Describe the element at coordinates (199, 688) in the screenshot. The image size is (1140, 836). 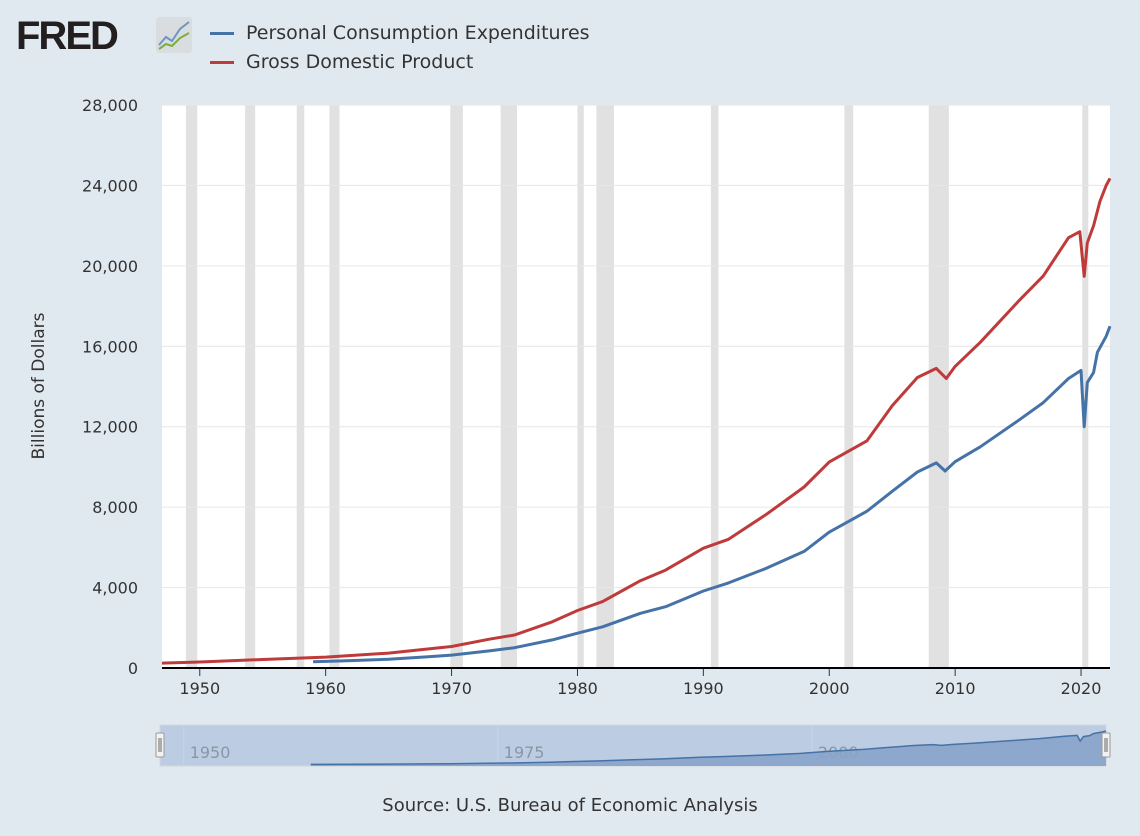
I see `x-tick-label: 1950` at that location.